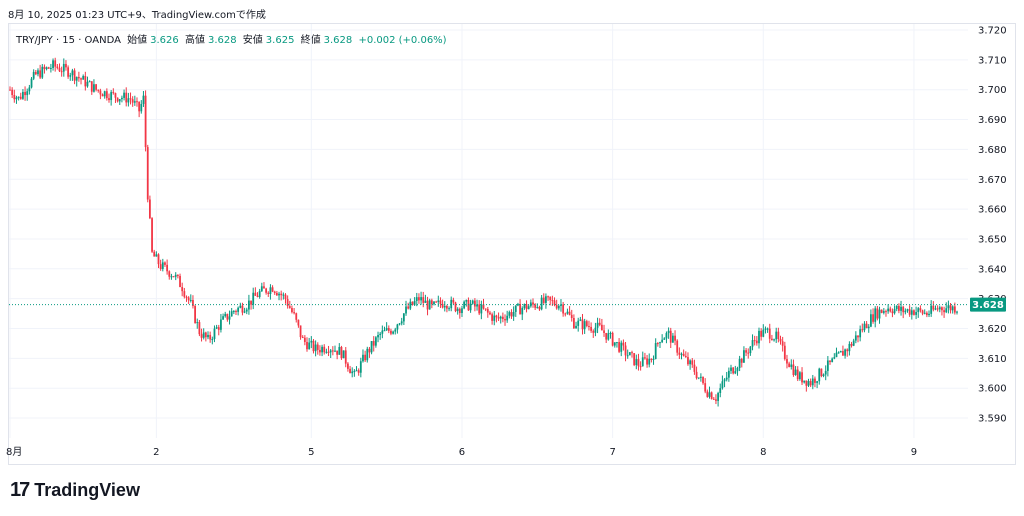  What do you see at coordinates (252, 40) in the screenshot?
I see `legend-low-label: 安値` at bounding box center [252, 40].